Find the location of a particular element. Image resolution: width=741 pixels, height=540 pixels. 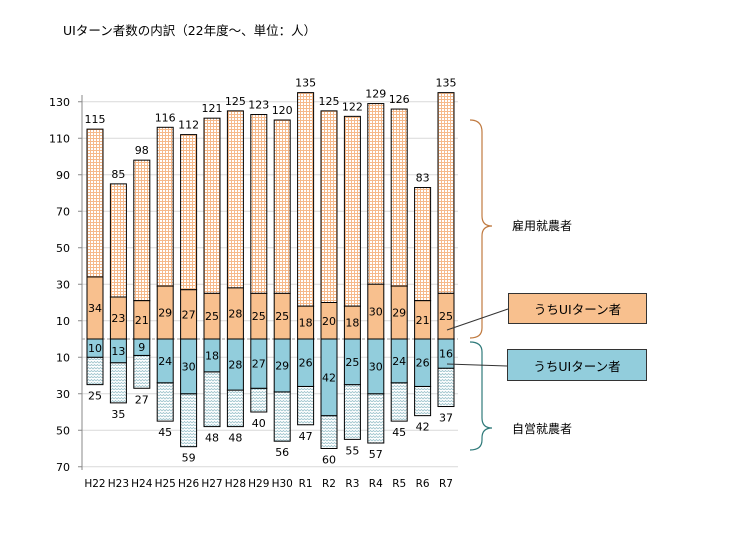

label-upper-ui: 21 is located at coordinates (142, 320).